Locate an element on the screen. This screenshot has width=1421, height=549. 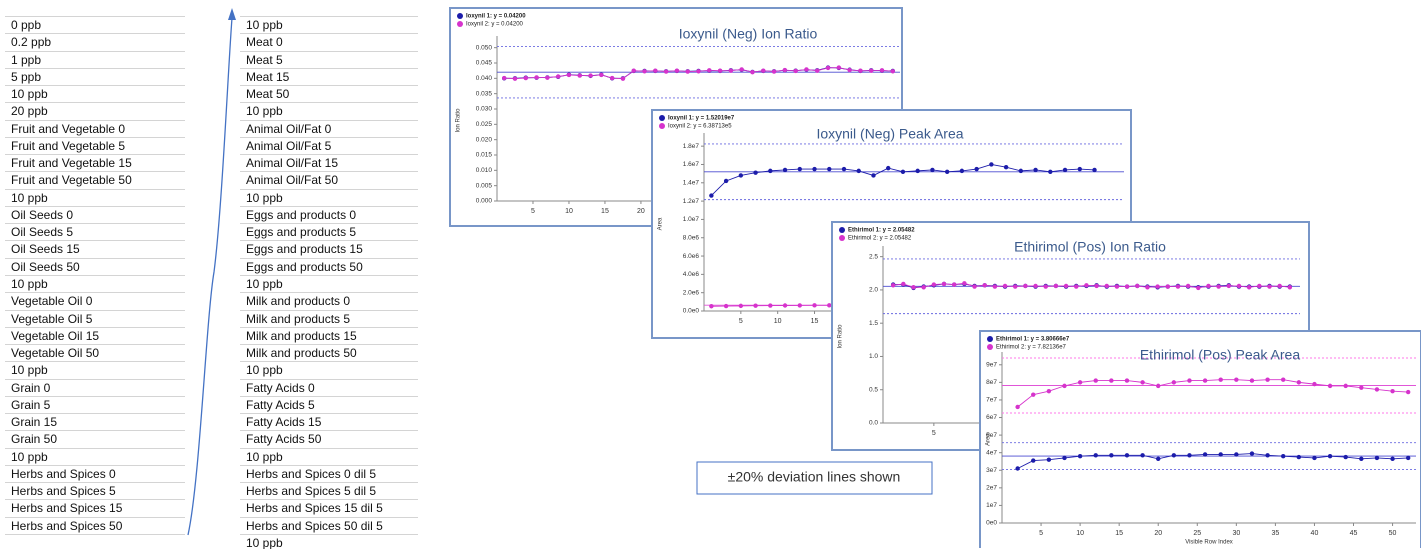
y-axis-label: Ion Ratio is located at coordinates (841, 336).